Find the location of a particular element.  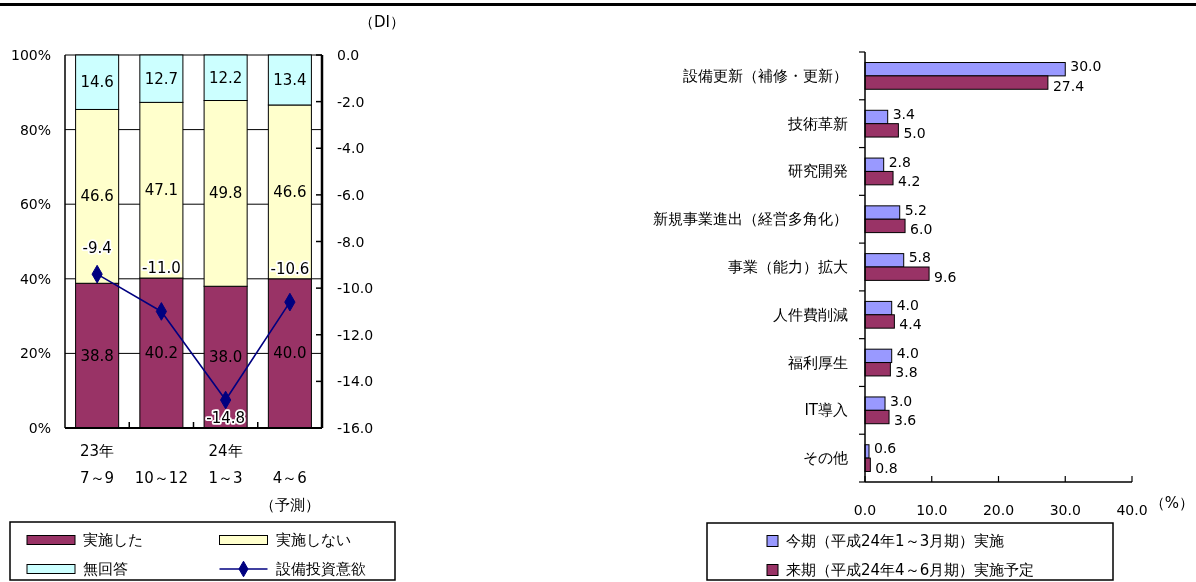

x-axis-title: （%） is located at coordinates (1172, 503).